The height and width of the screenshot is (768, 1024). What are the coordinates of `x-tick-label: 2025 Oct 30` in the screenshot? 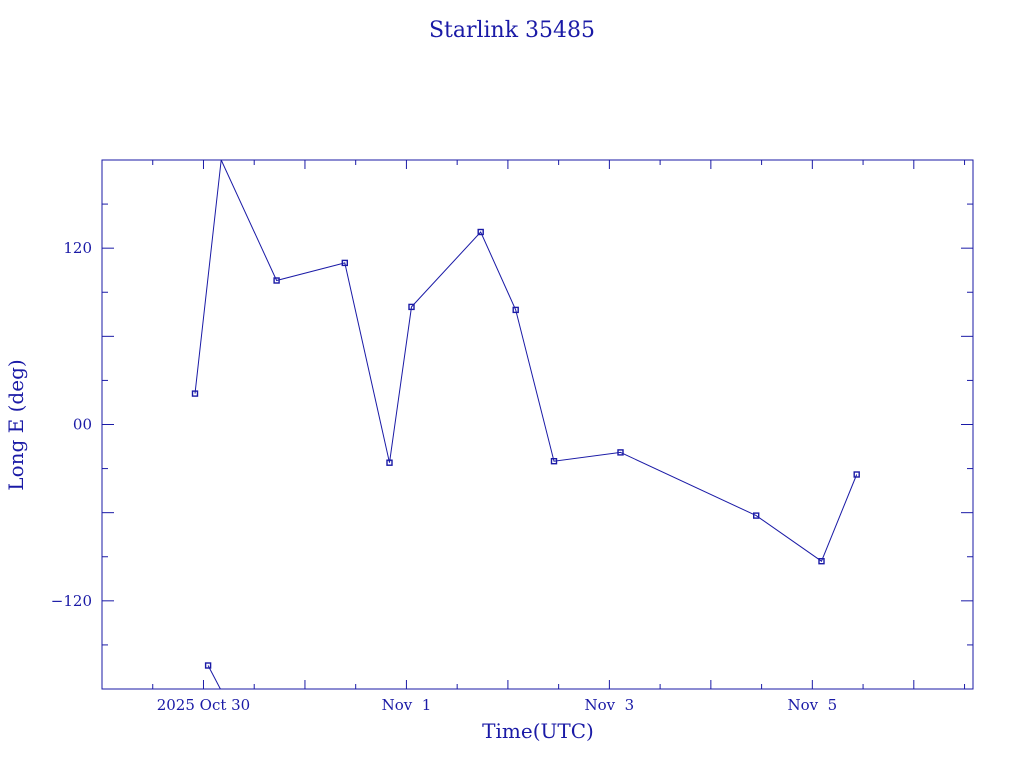 It's located at (204, 705).